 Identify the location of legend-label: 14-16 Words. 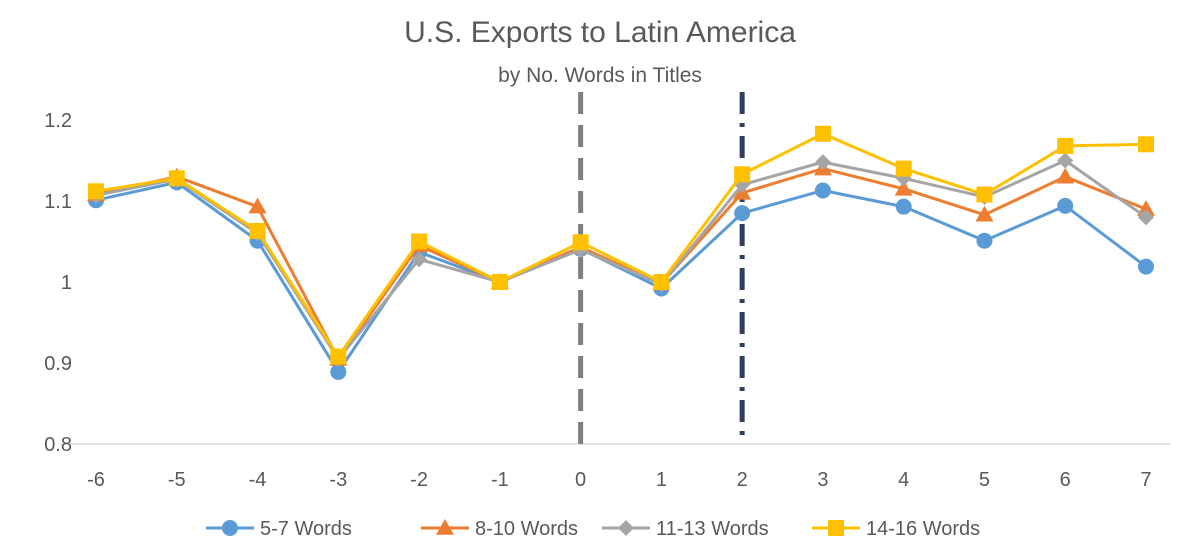
(923, 529).